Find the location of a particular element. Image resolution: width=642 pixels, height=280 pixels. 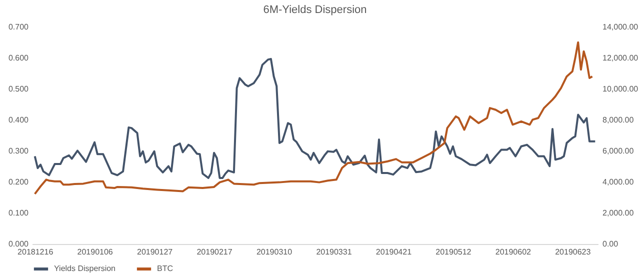

legend-label: BTC is located at coordinates (165, 268).